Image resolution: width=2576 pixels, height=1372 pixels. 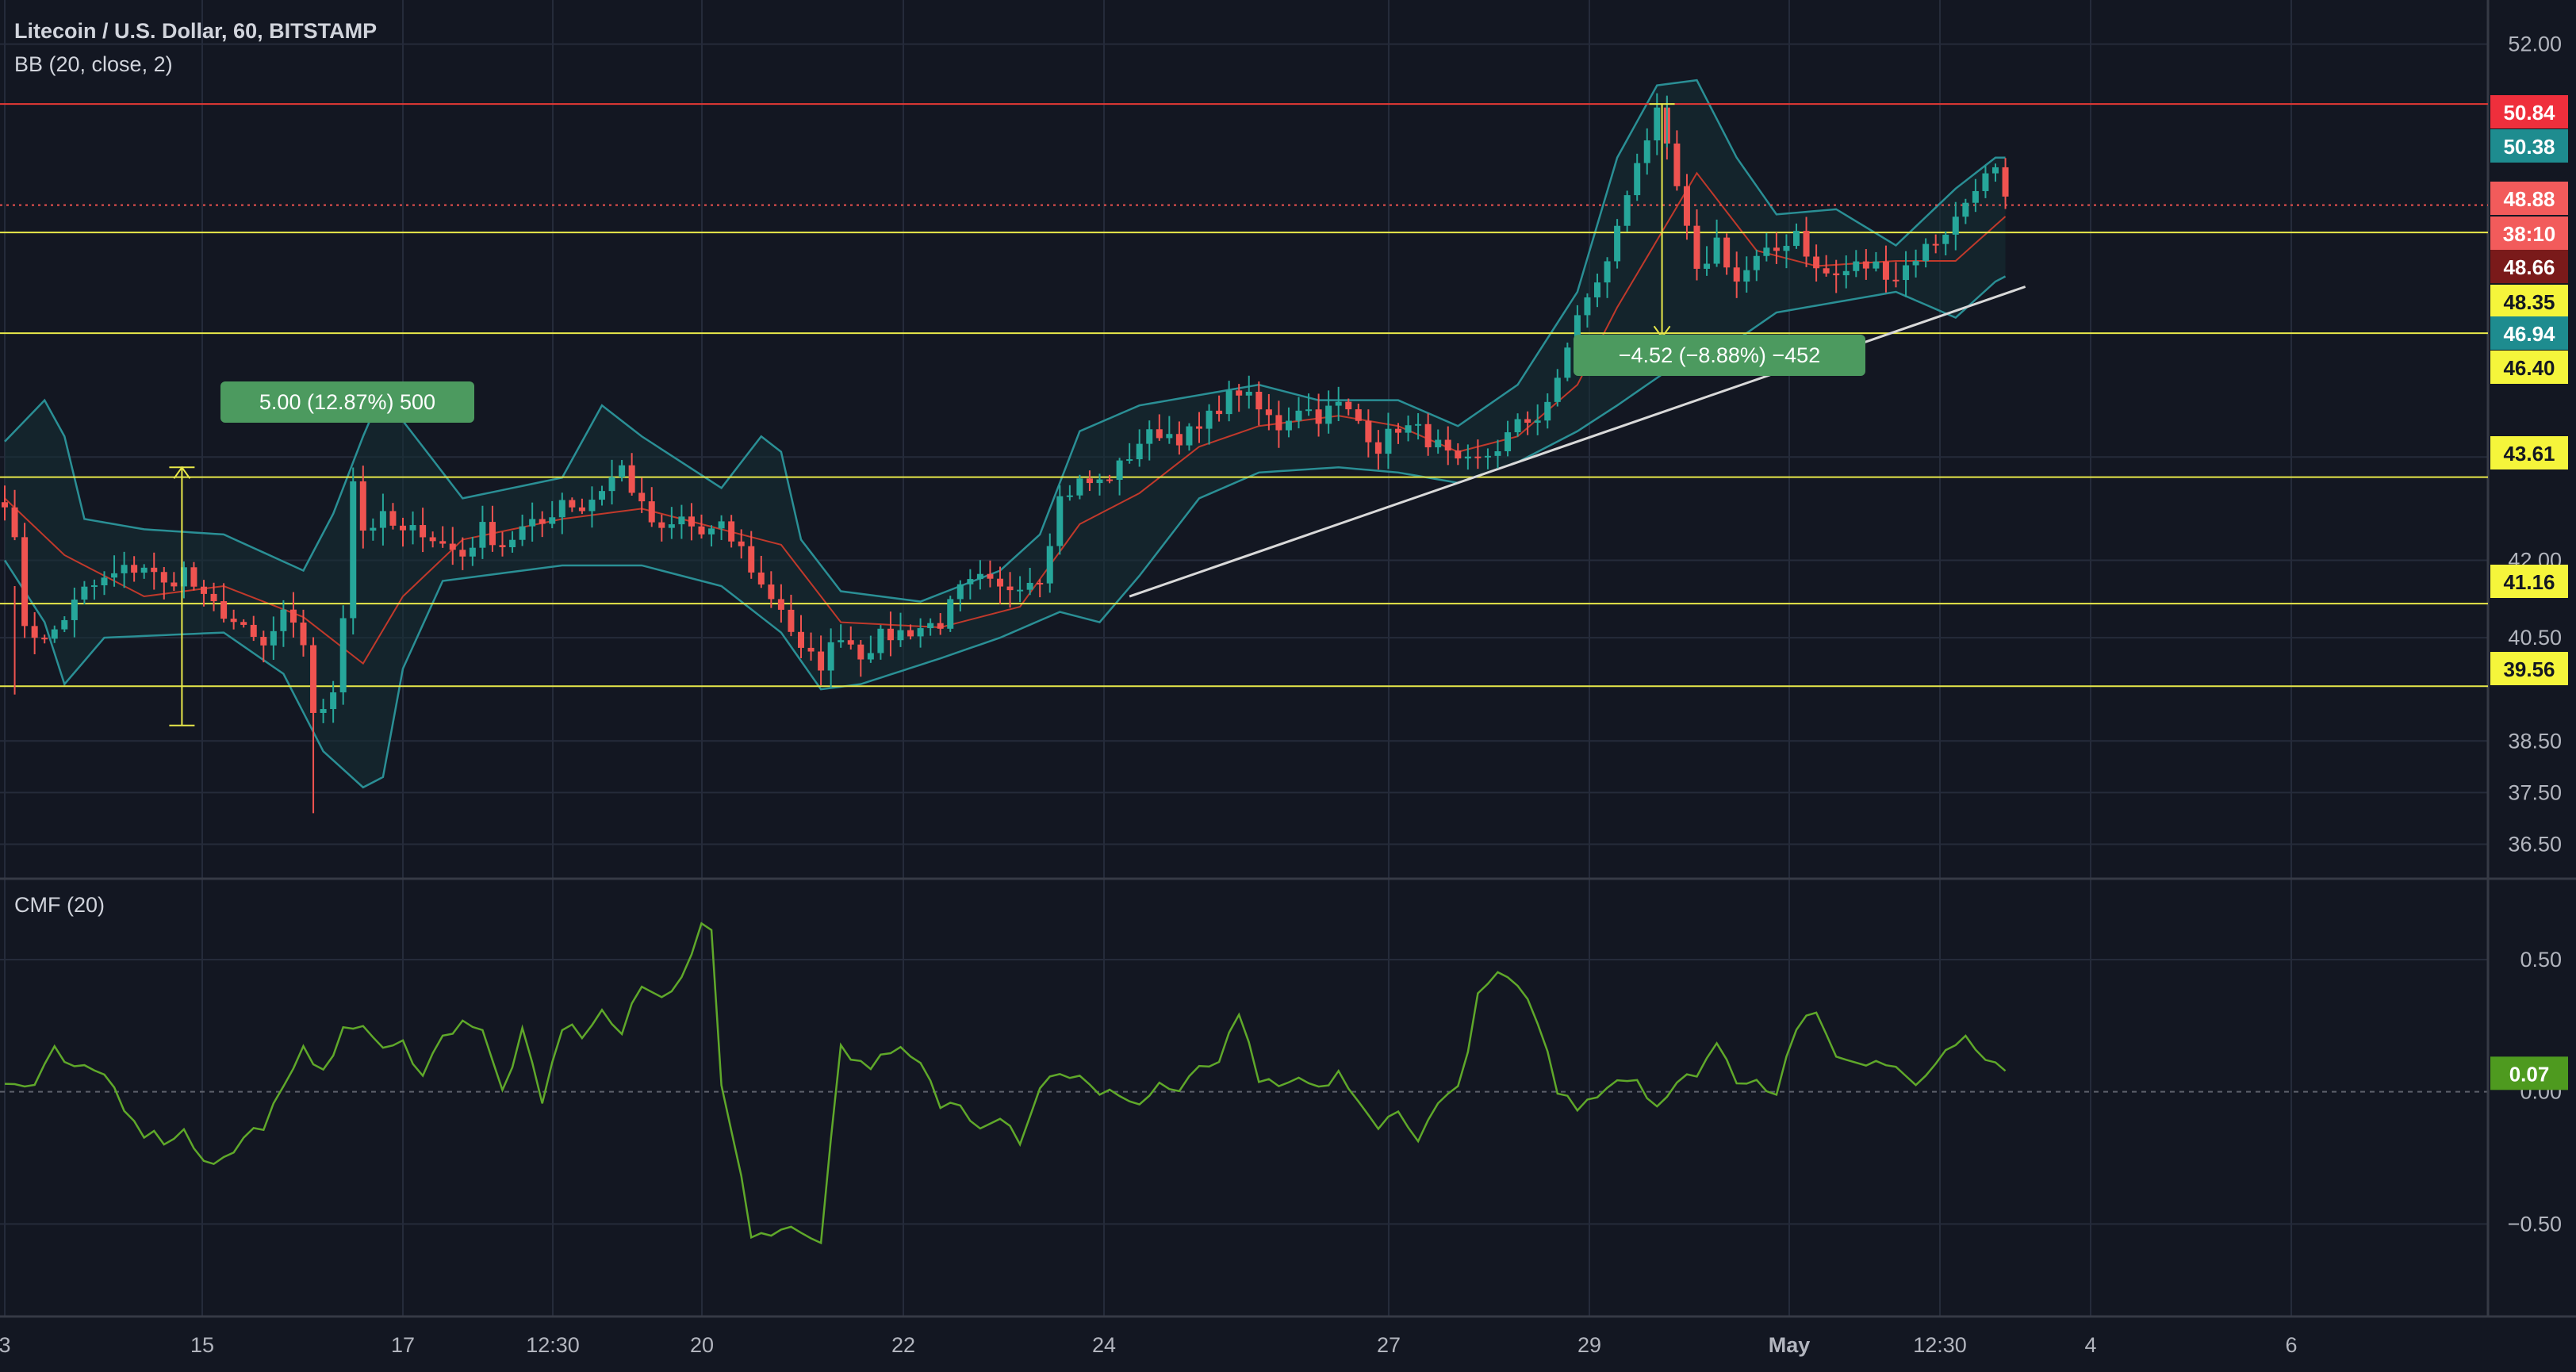 What do you see at coordinates (1940, 1345) in the screenshot?
I see `time-tick-label: 12:30` at bounding box center [1940, 1345].